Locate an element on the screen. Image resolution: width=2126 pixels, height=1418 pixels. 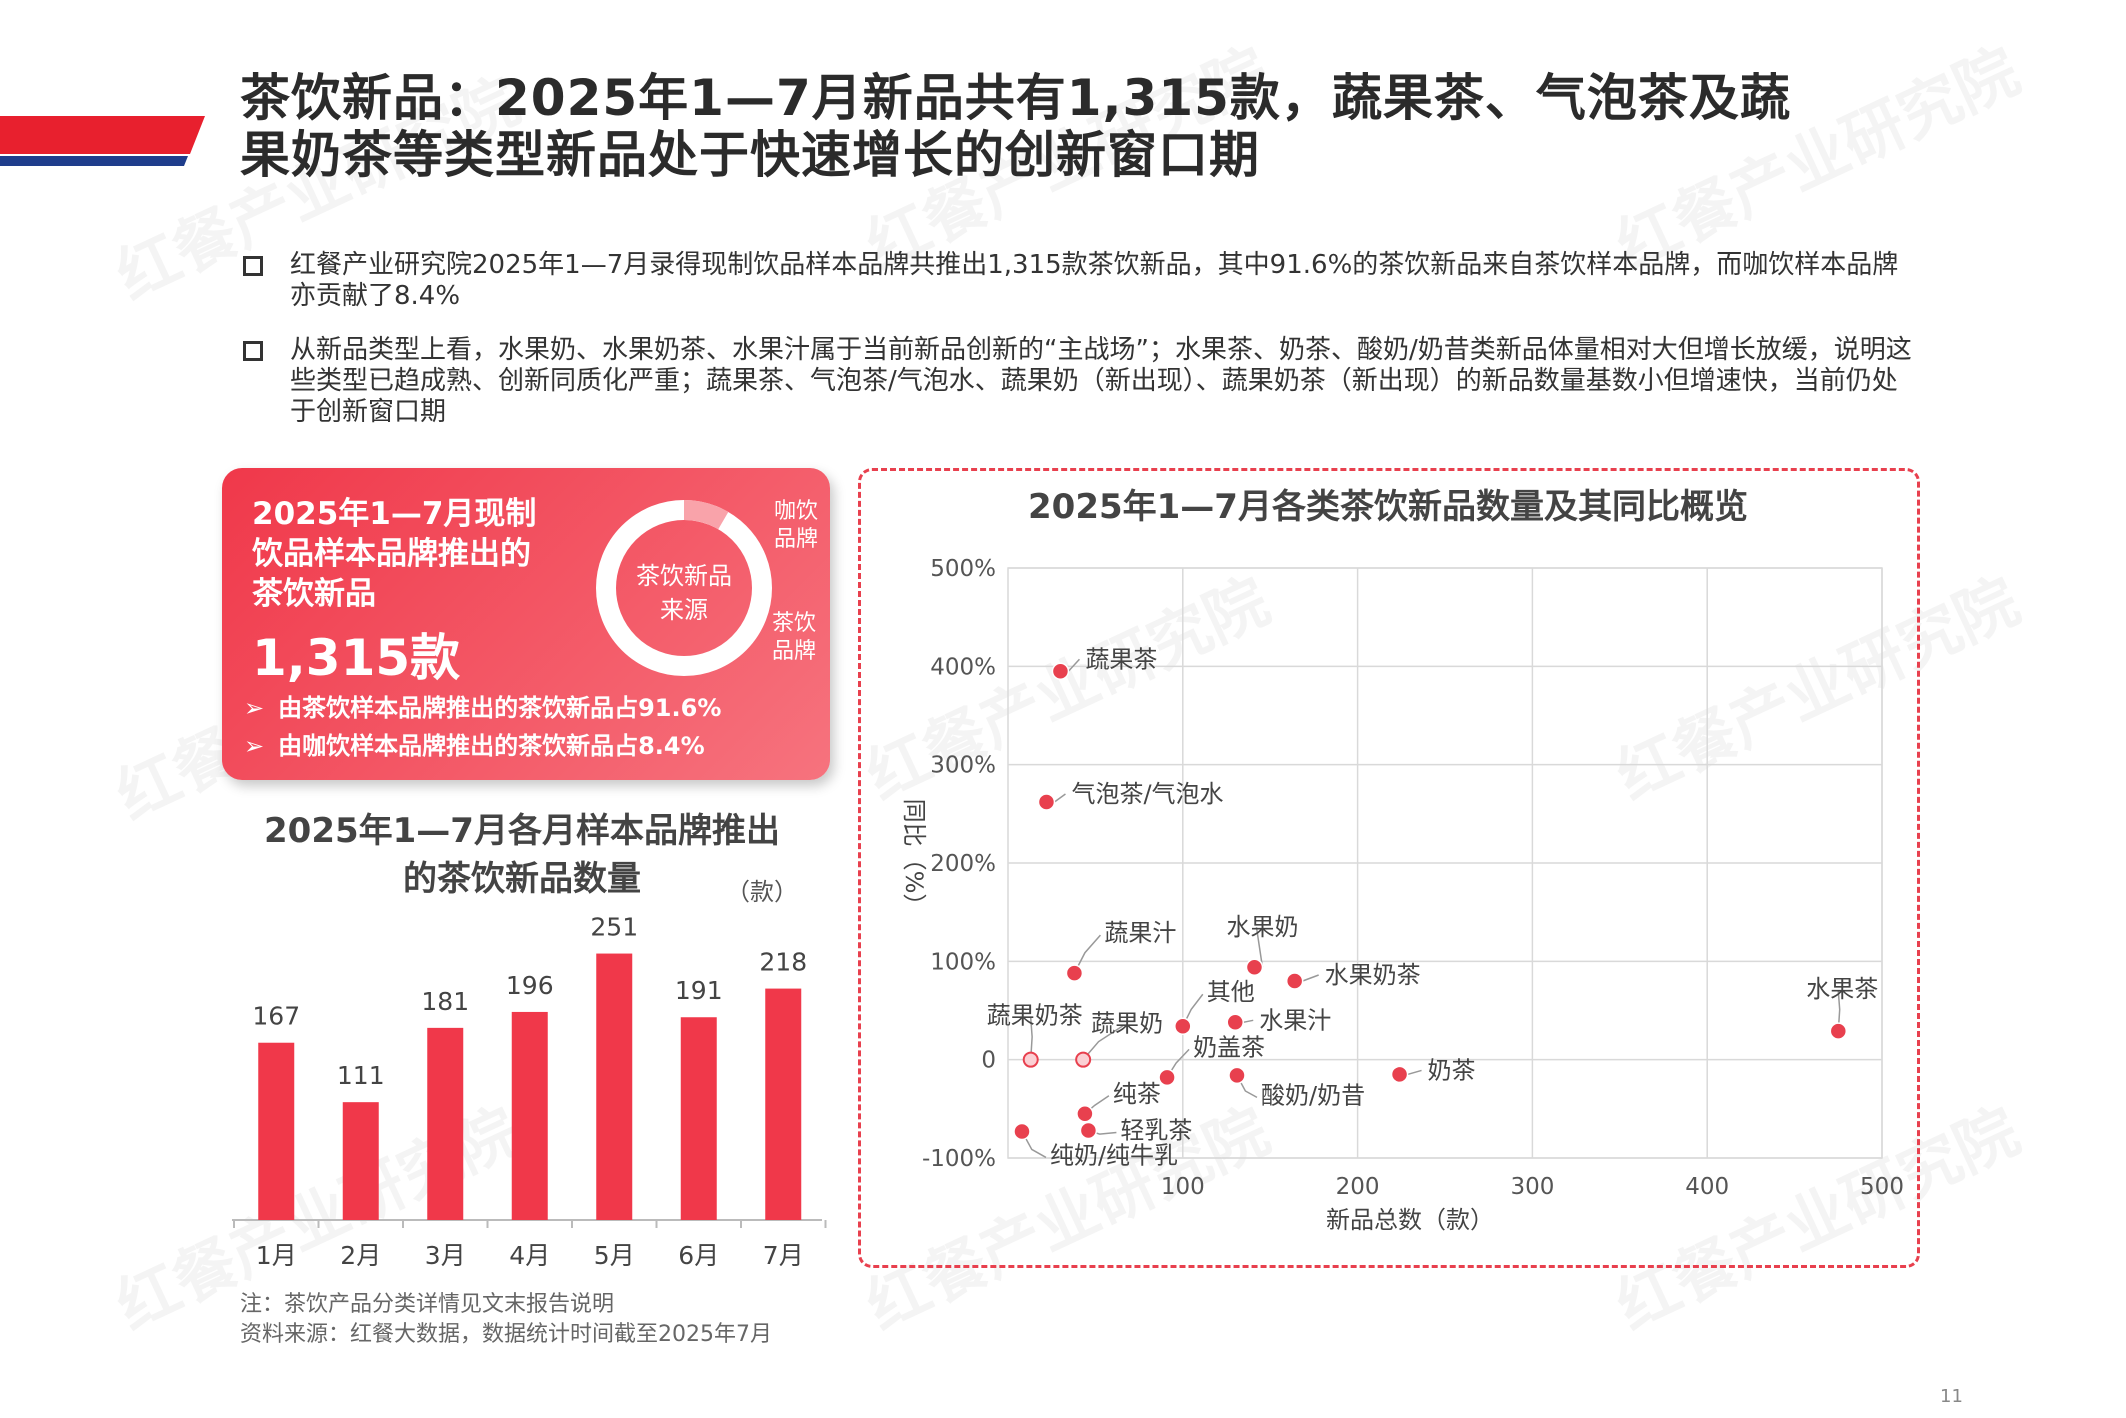
scatter-point-label: 其他 is located at coordinates (1231, 992).